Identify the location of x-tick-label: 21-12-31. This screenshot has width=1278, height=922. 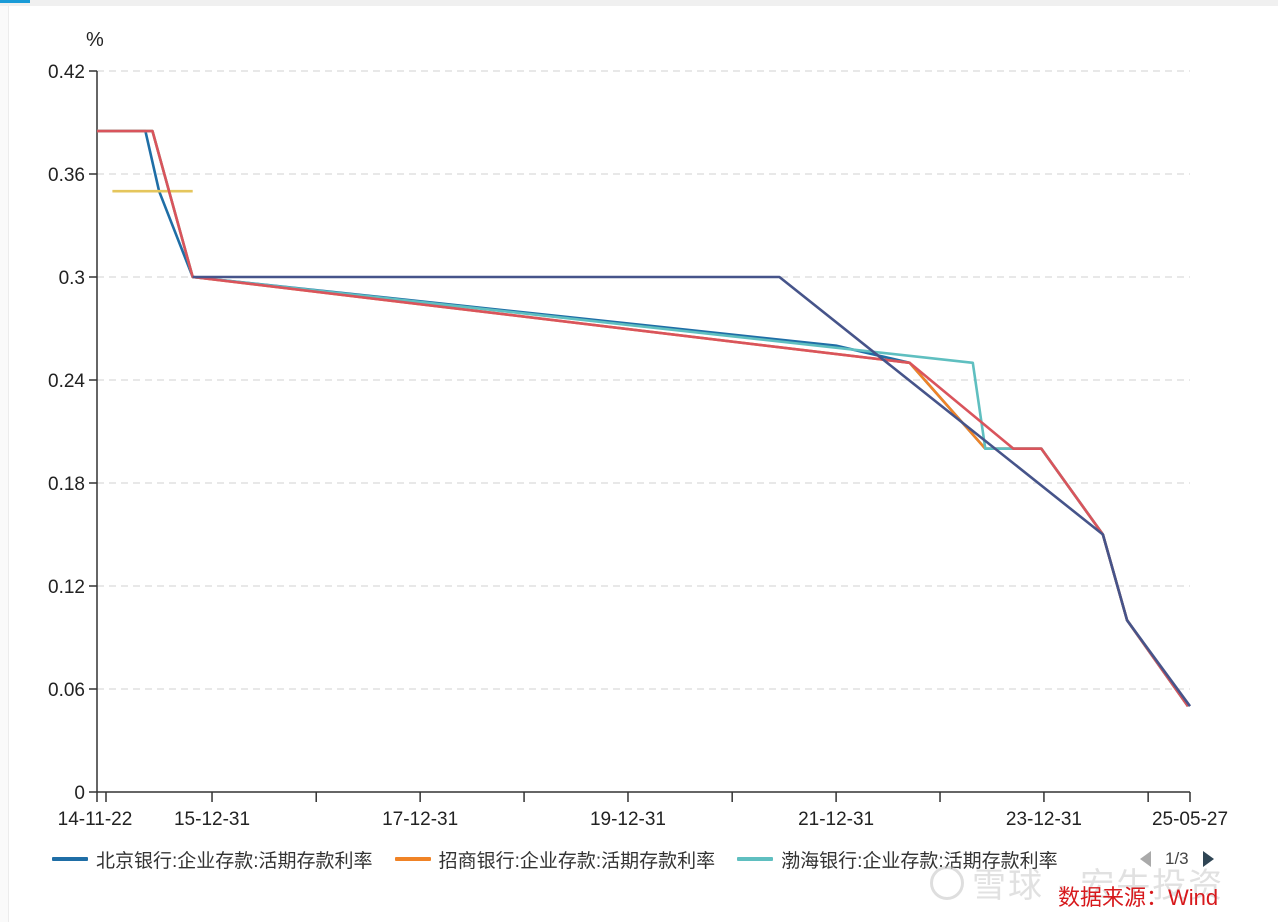
(836, 819).